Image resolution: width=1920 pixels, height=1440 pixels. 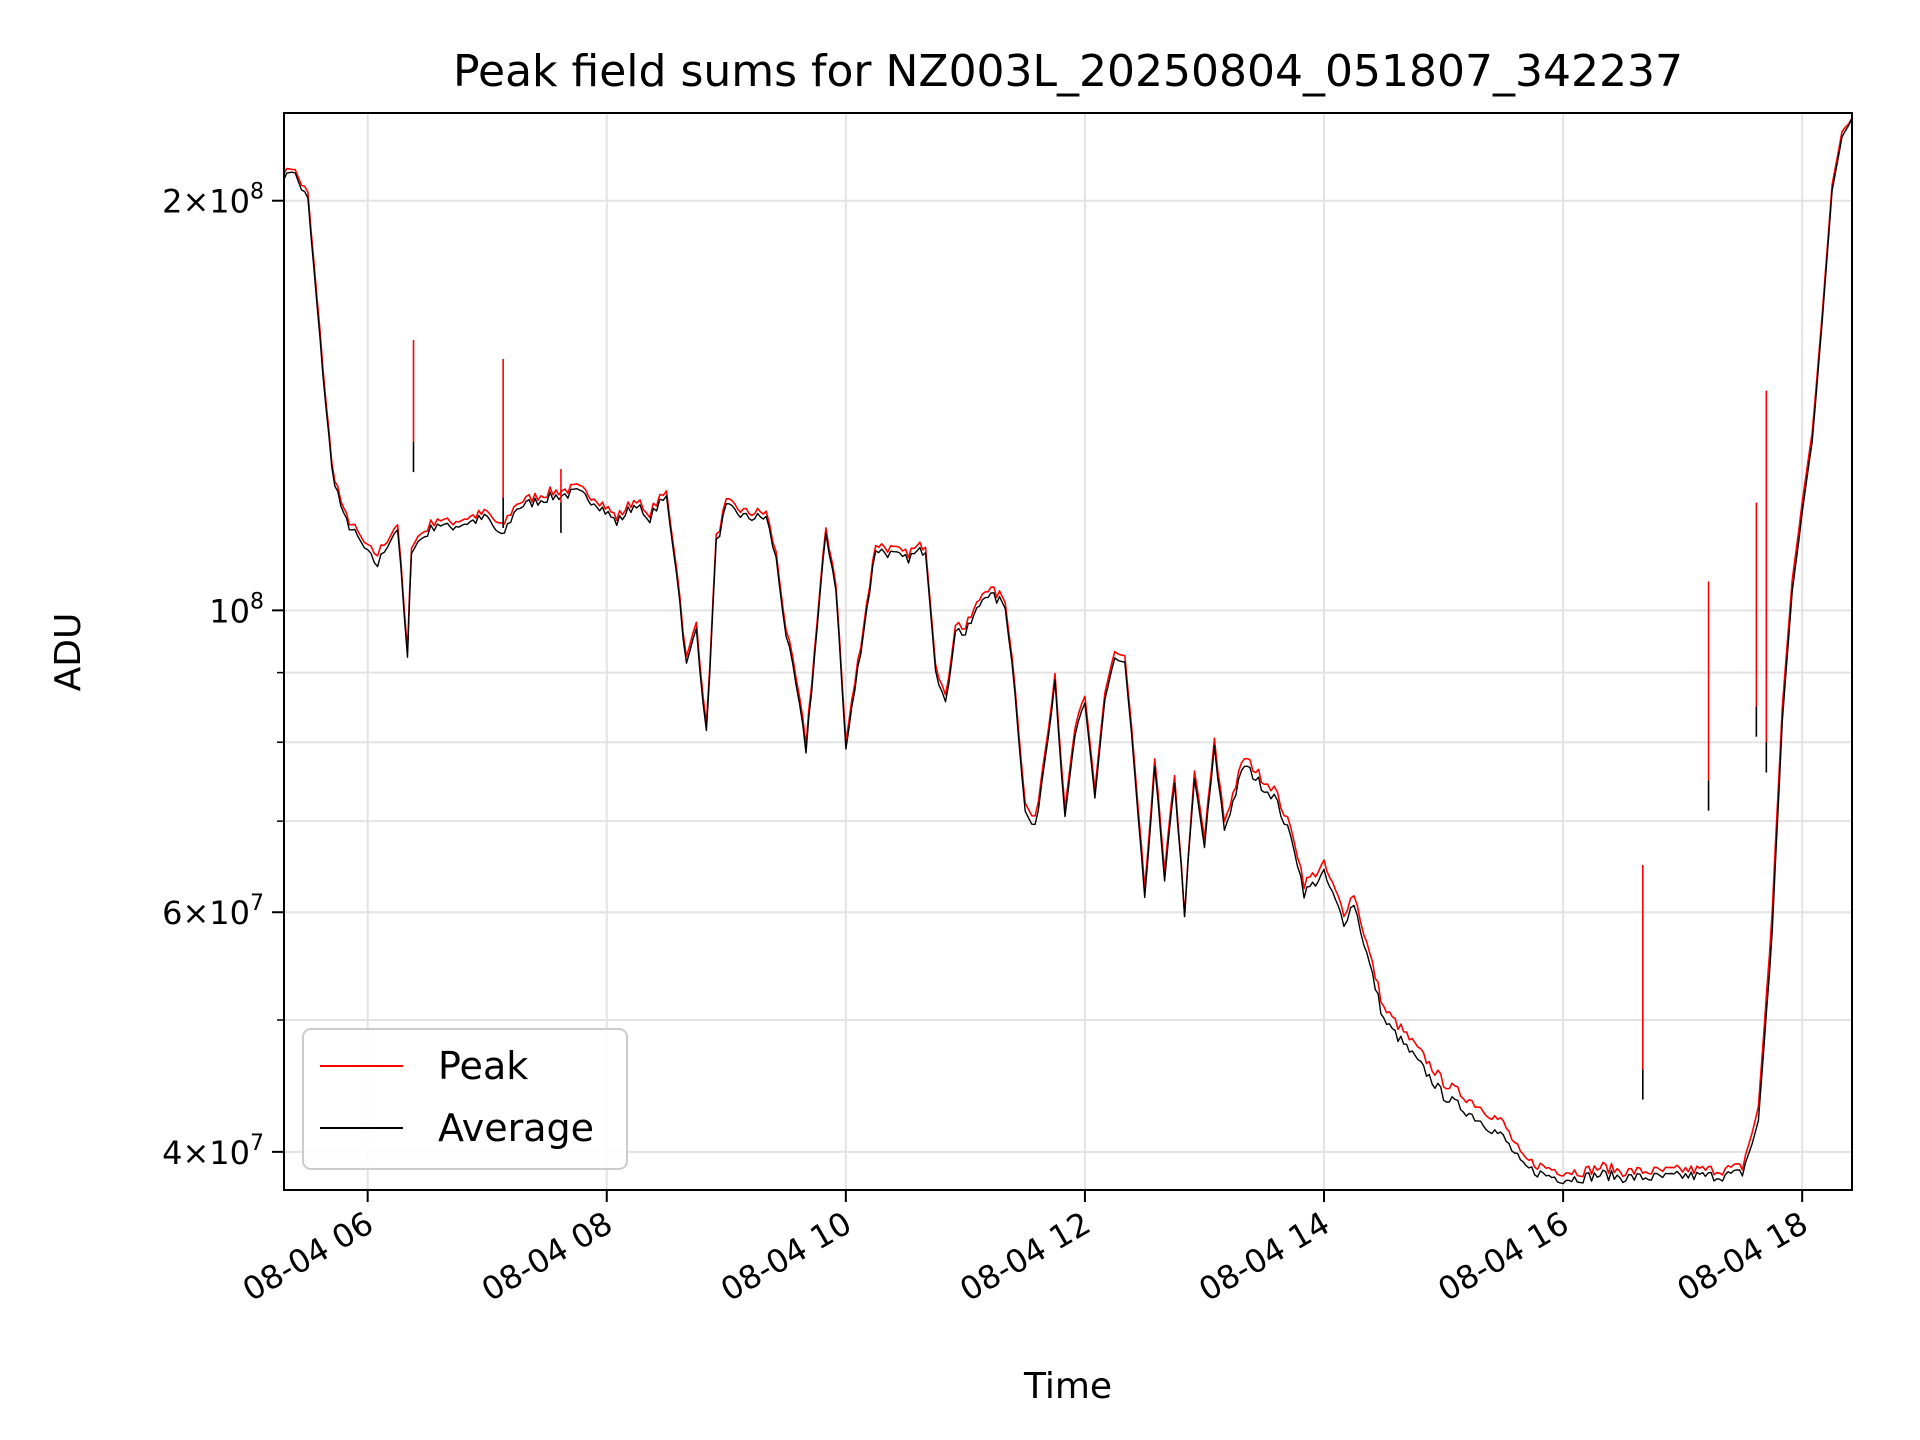 What do you see at coordinates (68, 652) in the screenshot?
I see `y-axis-label: ADU` at bounding box center [68, 652].